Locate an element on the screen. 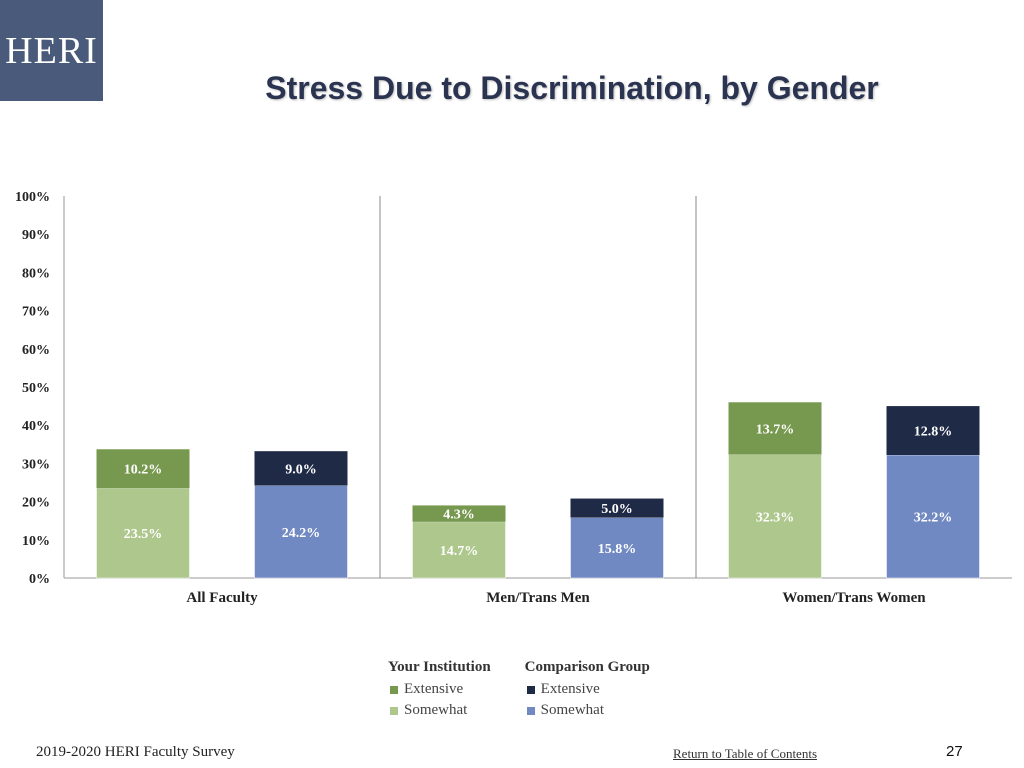  y-tick-label: 80% is located at coordinates (36, 273).